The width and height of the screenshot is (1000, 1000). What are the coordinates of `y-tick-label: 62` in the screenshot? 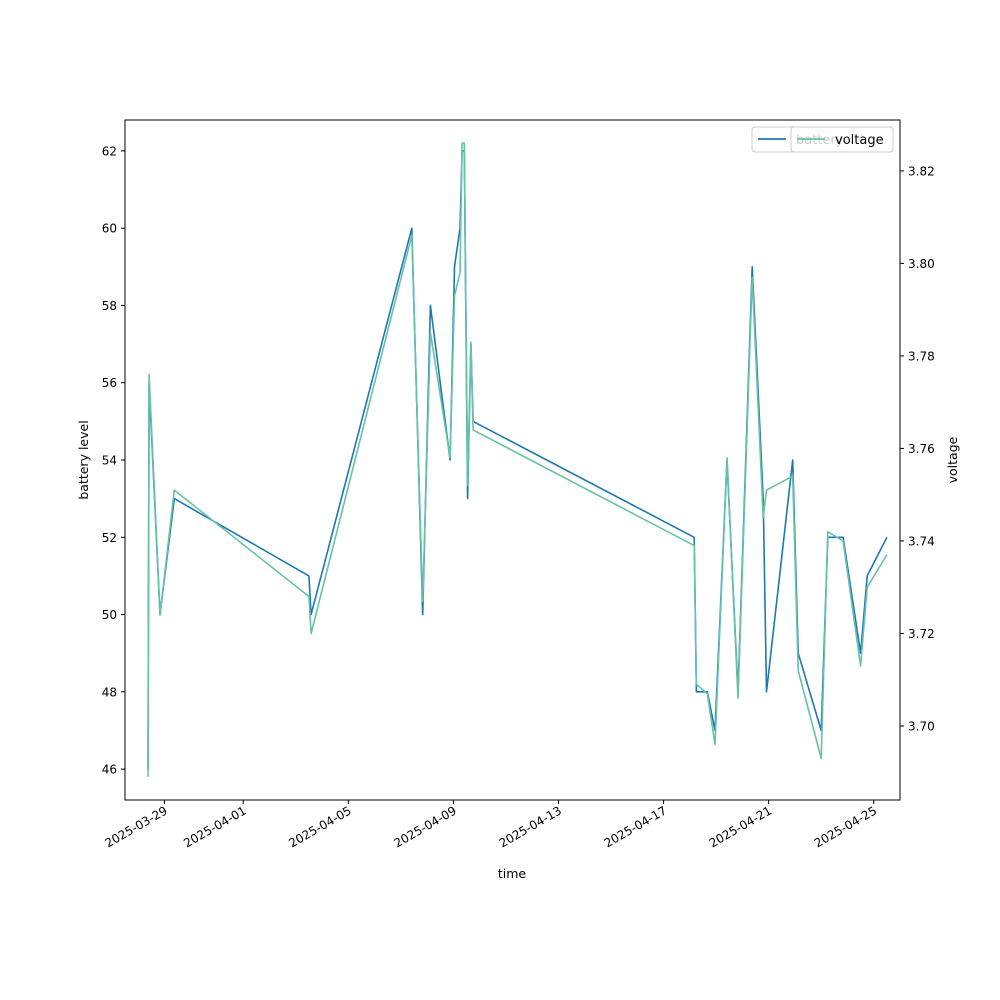 It's located at (109, 151).